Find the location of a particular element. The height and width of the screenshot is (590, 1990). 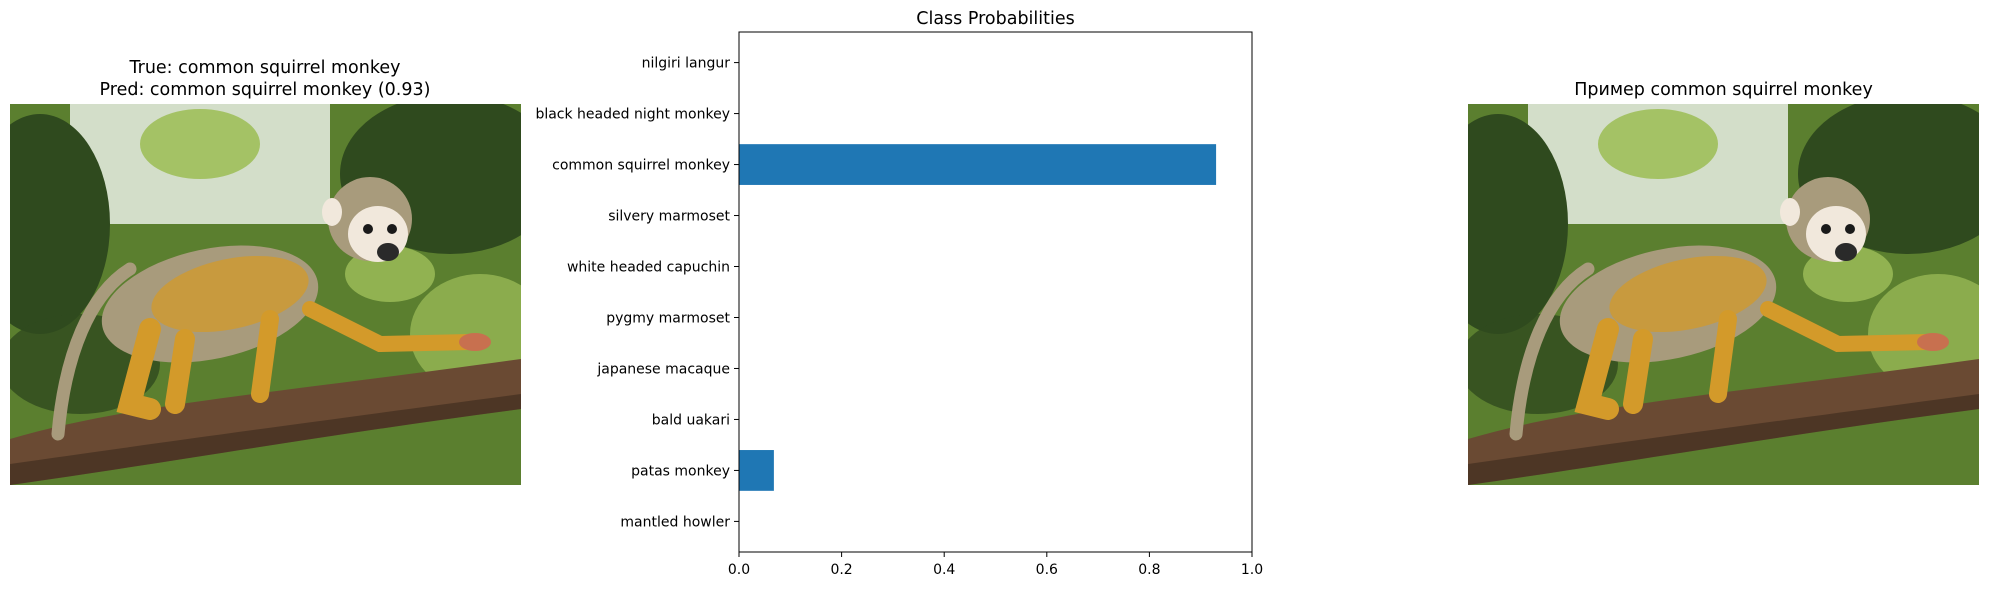

x-tick-label: 0.4 is located at coordinates (944, 570).